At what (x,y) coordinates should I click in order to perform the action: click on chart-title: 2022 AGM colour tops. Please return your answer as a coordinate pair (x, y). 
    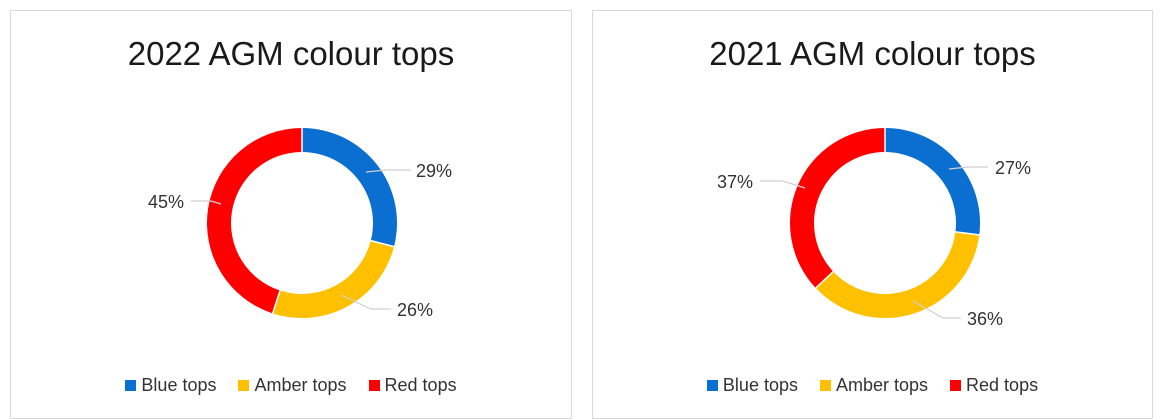
    Looking at the image, I should click on (291, 53).